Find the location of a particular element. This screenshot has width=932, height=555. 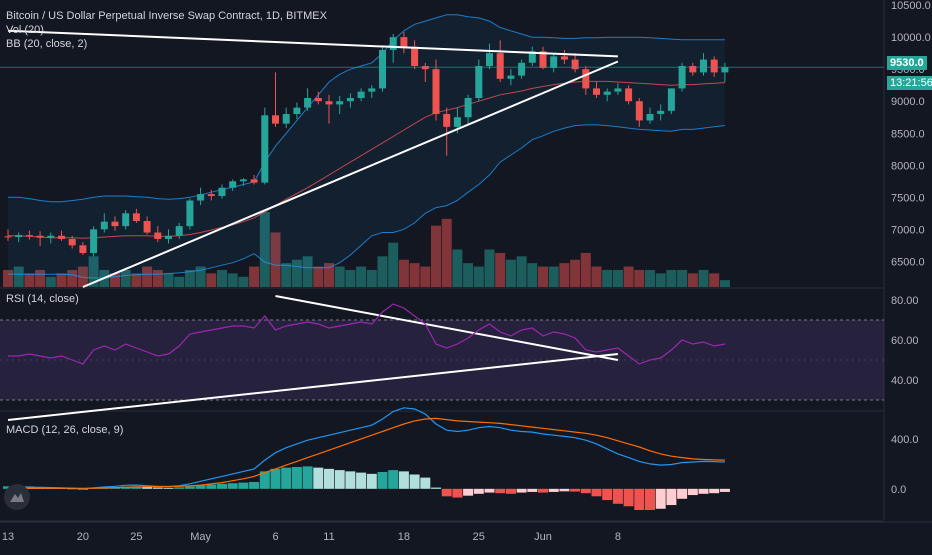

rsi-band is located at coordinates (442, 360).